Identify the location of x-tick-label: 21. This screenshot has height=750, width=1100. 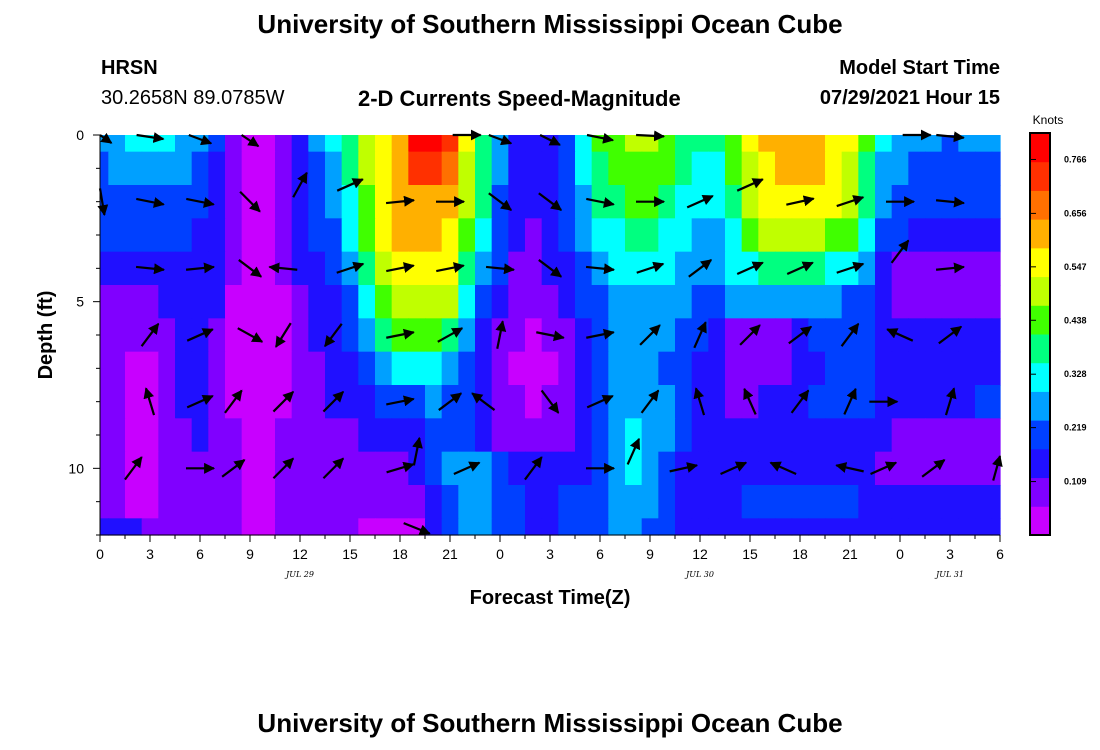
(450, 554).